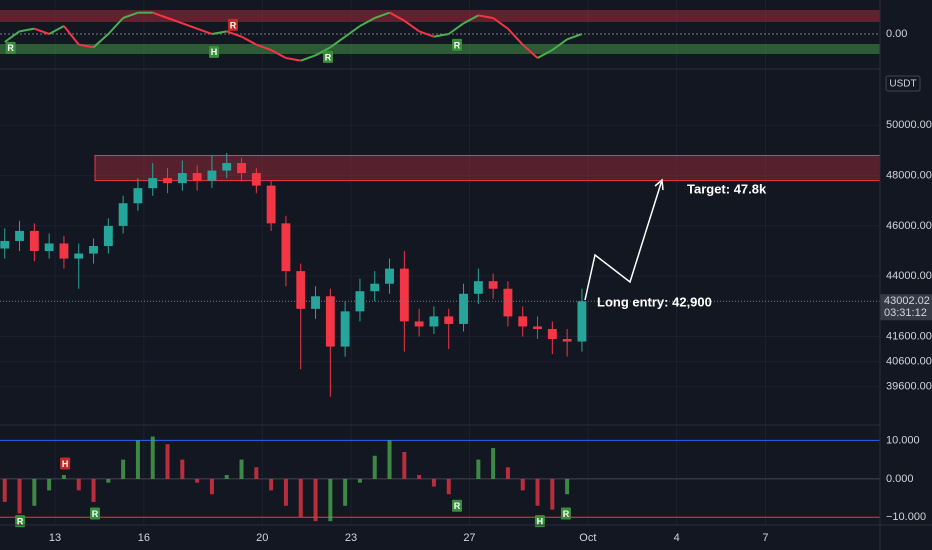 This screenshot has height=550, width=932. I want to click on signal-label: H, so click(540, 522).